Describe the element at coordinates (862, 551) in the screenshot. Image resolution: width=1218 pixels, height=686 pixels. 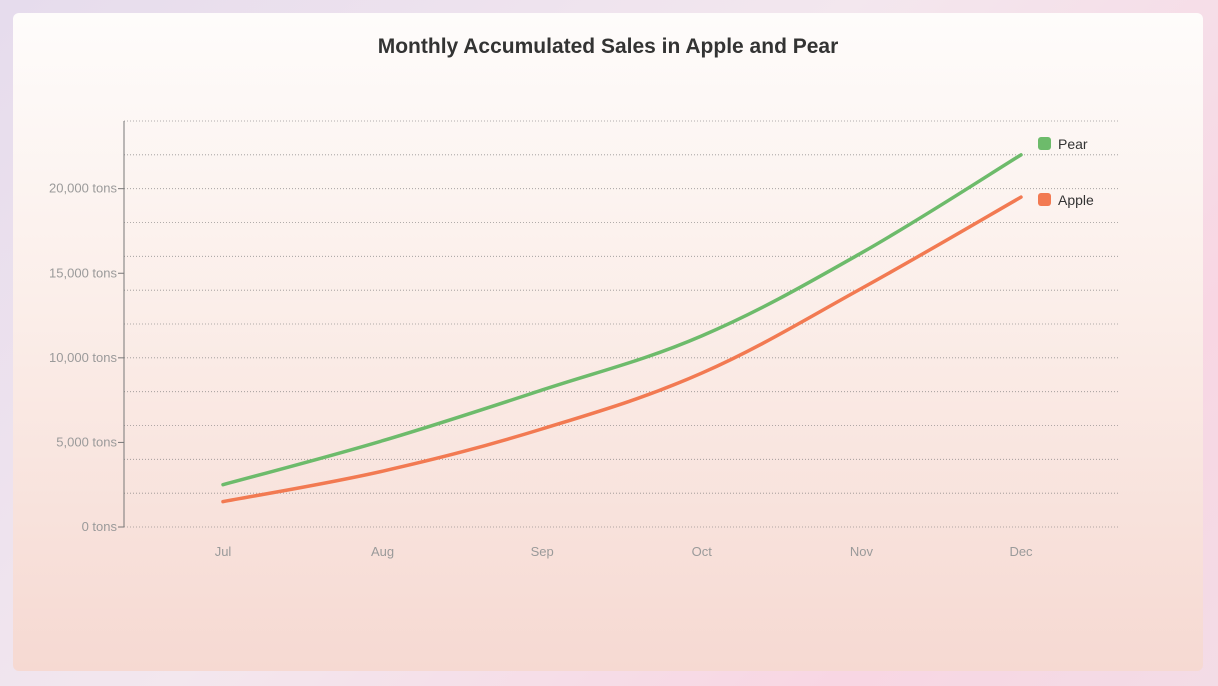
I see `x-tick-label: Nov` at that location.